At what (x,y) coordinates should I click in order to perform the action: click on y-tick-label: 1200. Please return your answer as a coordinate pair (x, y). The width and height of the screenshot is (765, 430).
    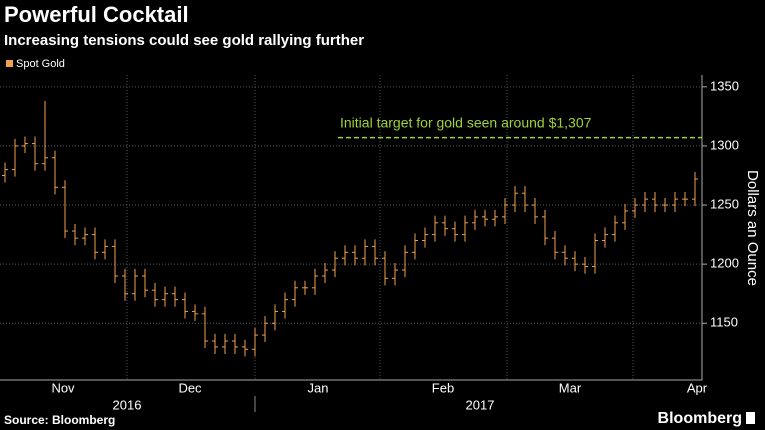
    Looking at the image, I should click on (724, 263).